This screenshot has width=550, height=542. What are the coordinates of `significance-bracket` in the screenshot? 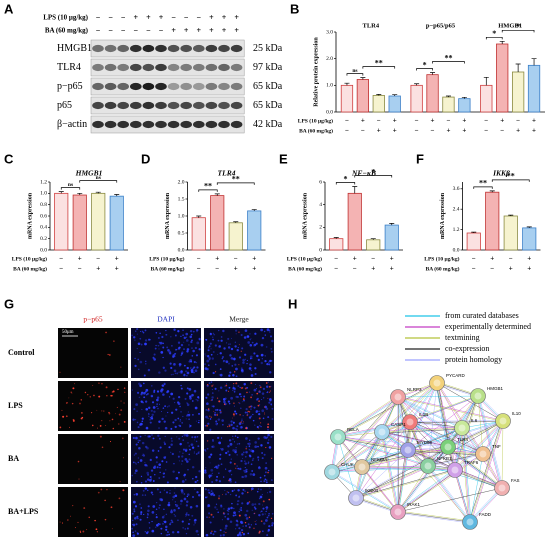 It's located at (235, 183).